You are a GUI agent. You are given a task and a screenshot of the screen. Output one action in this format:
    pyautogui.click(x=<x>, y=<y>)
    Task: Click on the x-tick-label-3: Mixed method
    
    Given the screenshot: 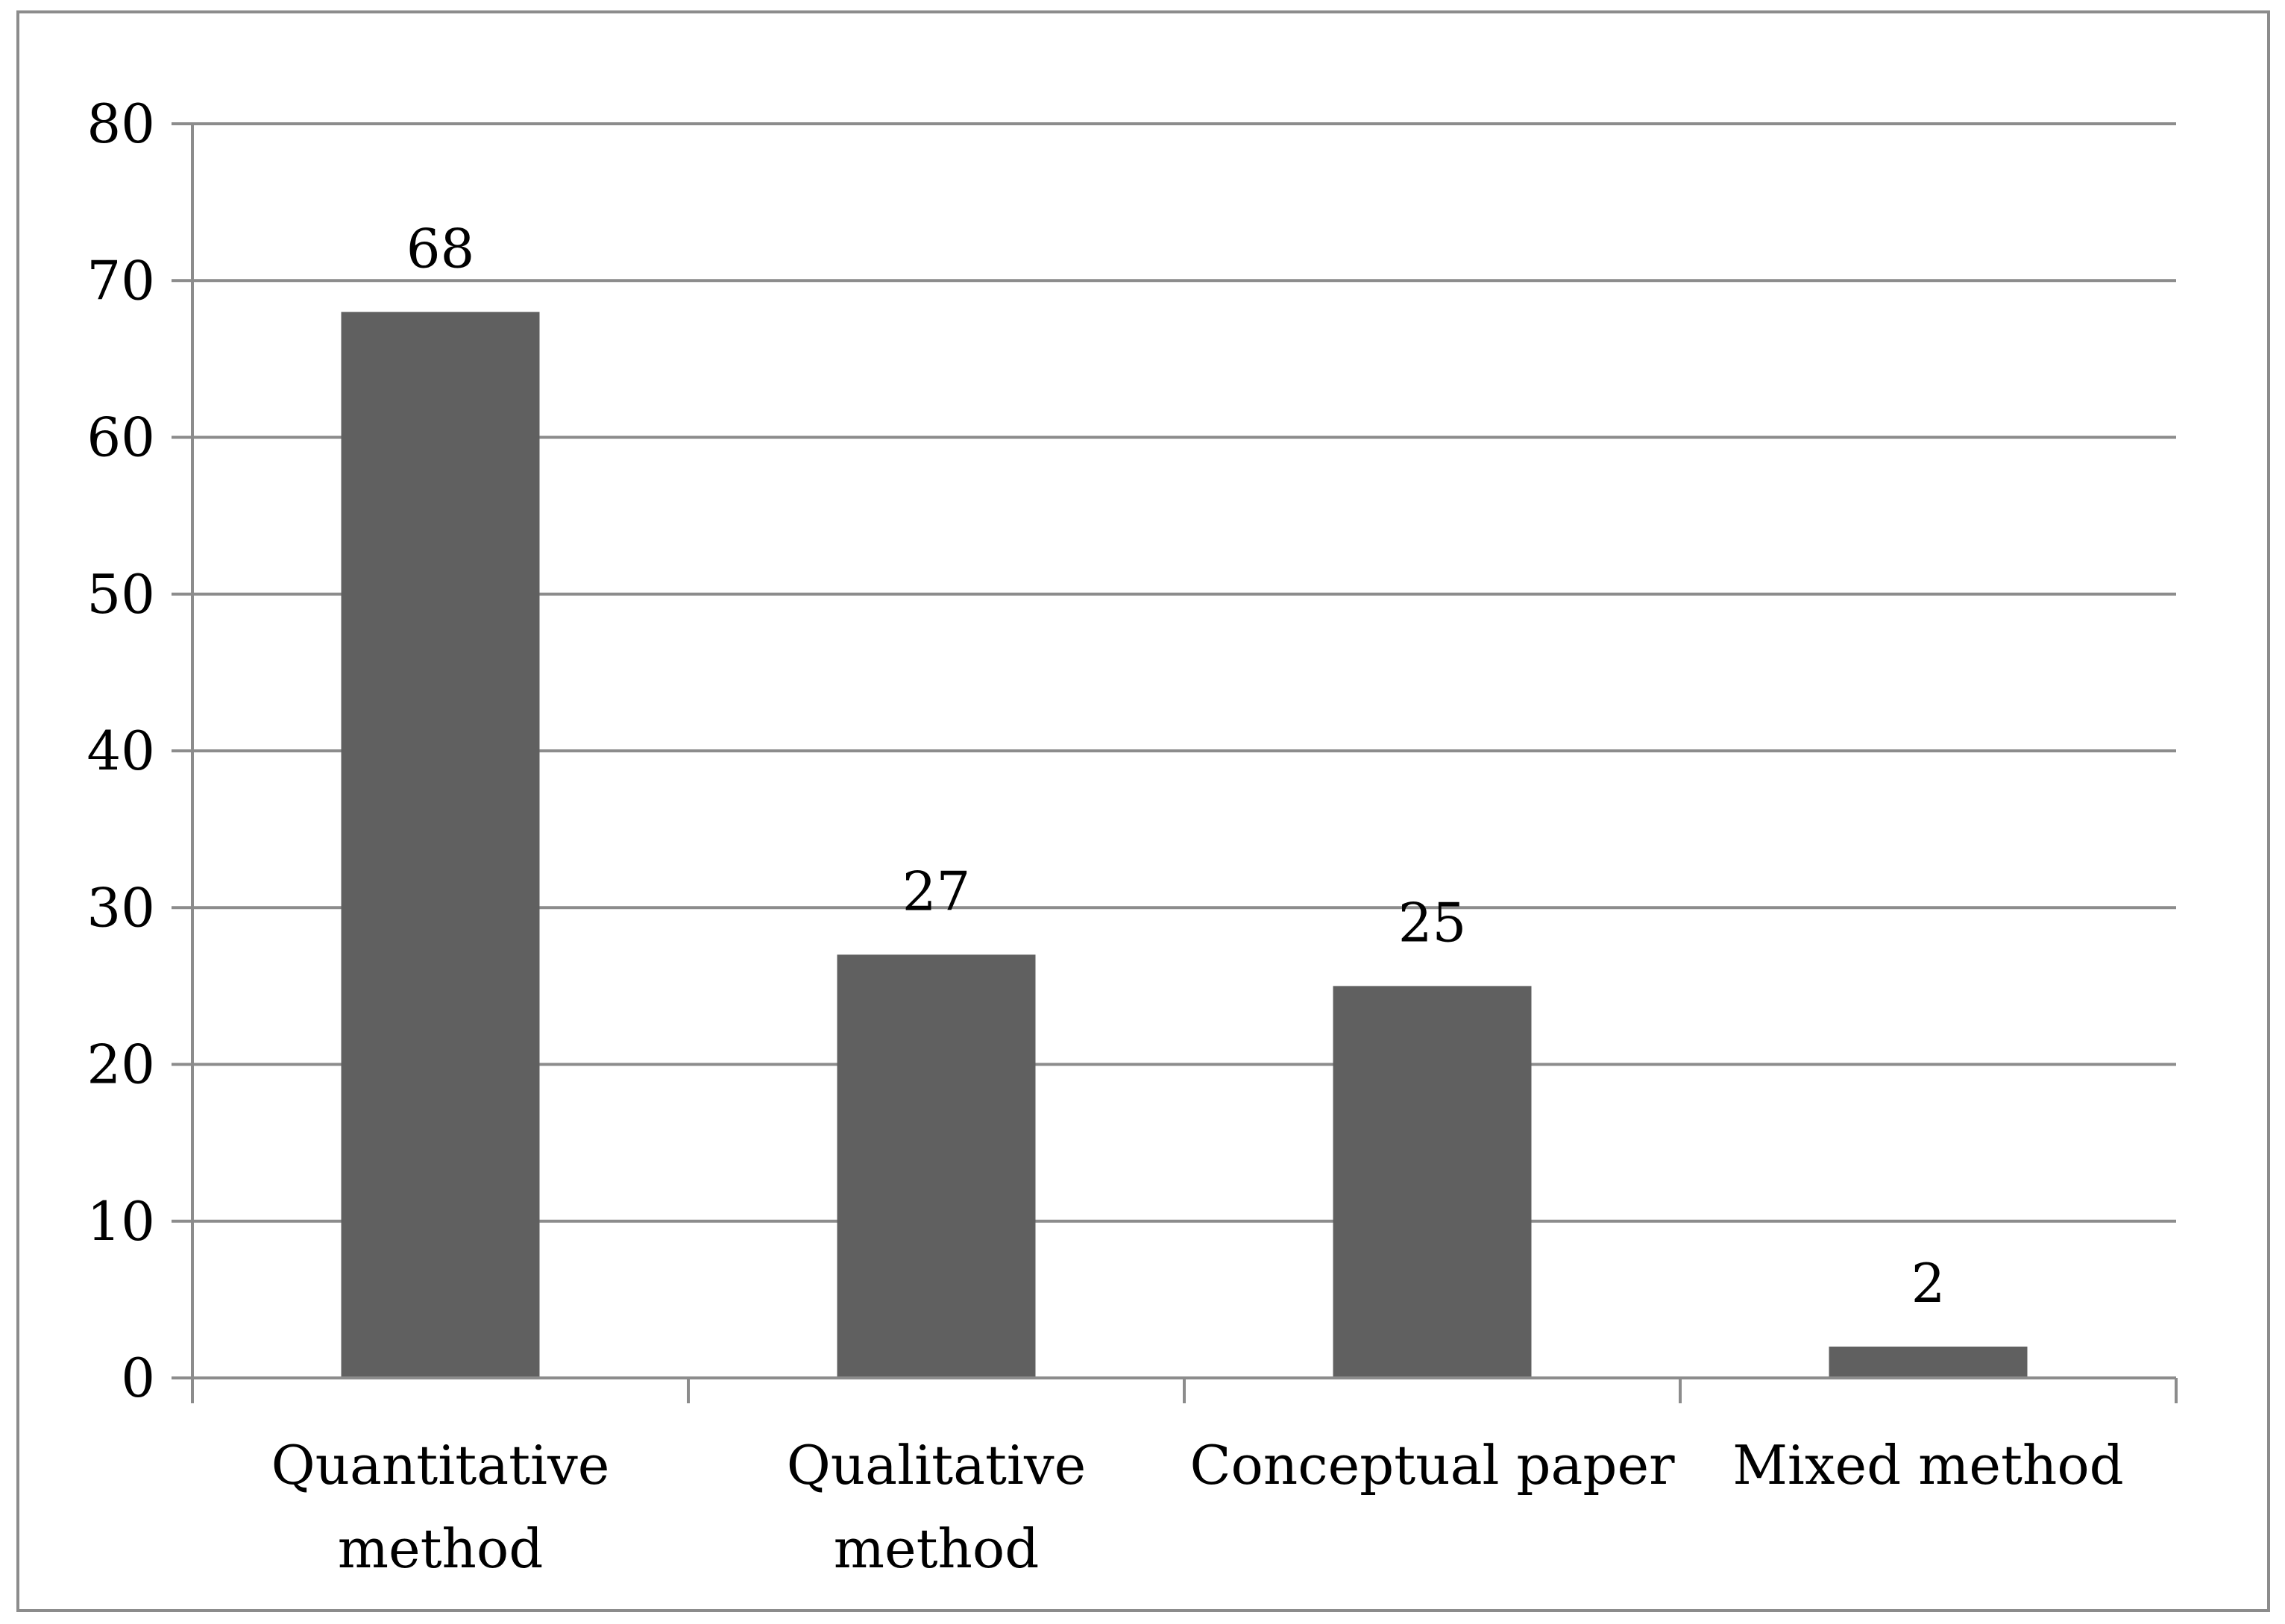 What is the action you would take?
    pyautogui.click(x=1928, y=1465)
    